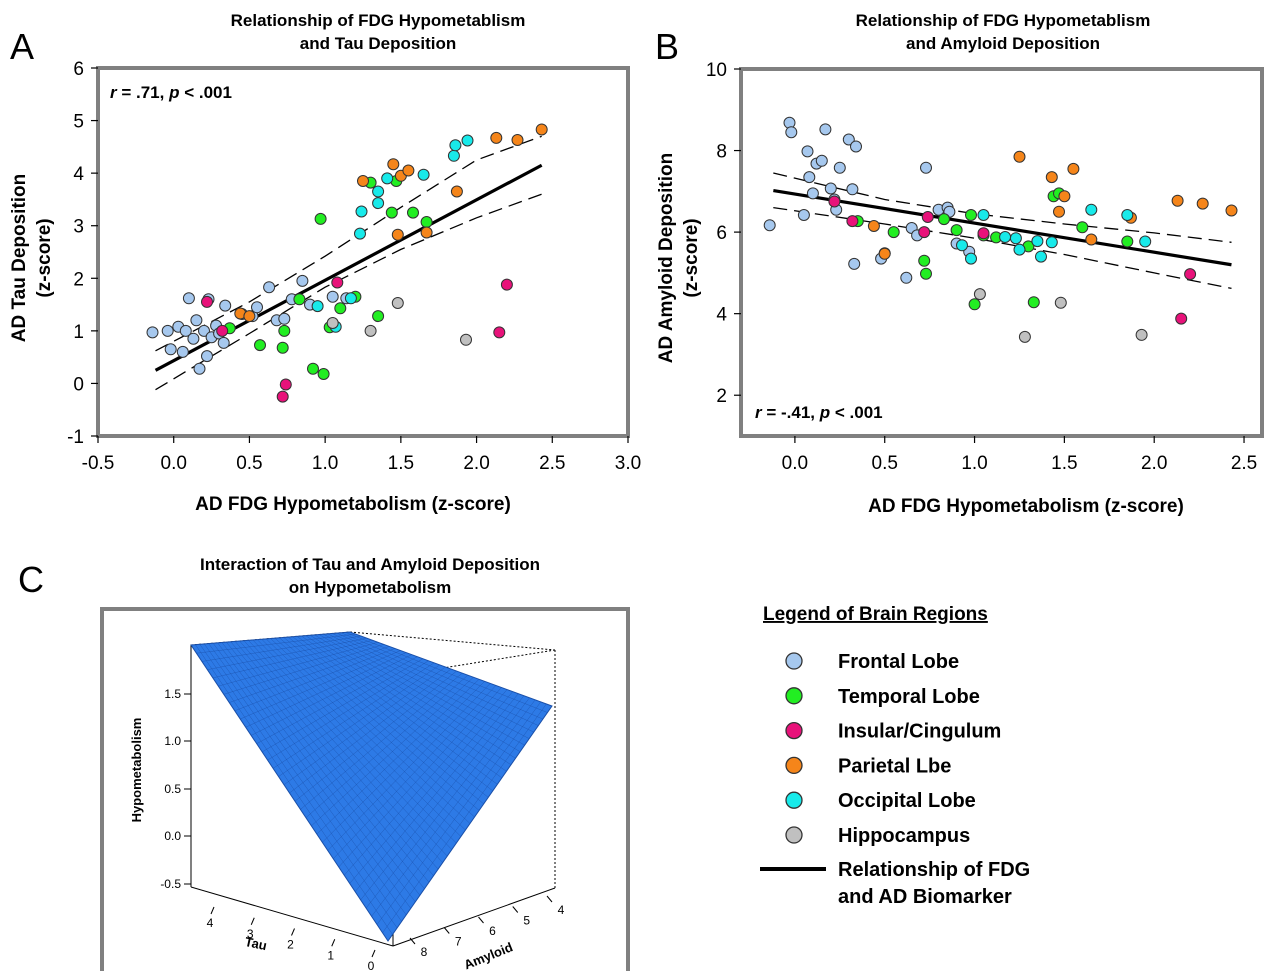 The height and width of the screenshot is (971, 1264). I want to click on chart-b-xlabel: AD FDG Hypometabolism (z-score), so click(1026, 506).